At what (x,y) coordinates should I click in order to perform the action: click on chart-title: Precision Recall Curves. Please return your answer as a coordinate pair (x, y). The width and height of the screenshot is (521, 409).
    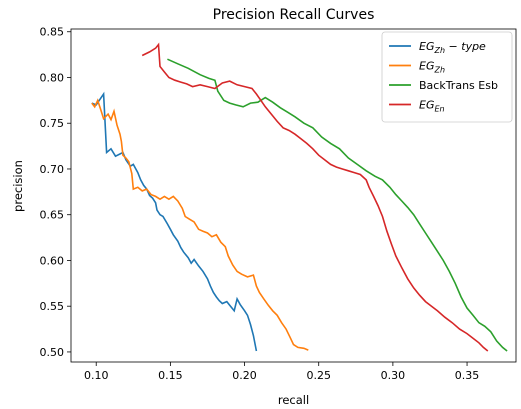
    Looking at the image, I should click on (294, 15).